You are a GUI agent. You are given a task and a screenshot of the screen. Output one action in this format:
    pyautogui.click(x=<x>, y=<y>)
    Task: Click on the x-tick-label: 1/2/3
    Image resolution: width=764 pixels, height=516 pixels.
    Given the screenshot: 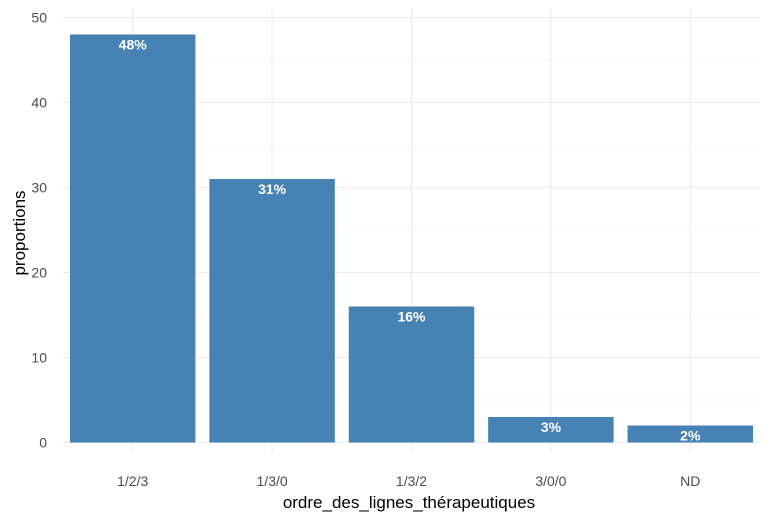 What is the action you would take?
    pyautogui.click(x=132, y=481)
    